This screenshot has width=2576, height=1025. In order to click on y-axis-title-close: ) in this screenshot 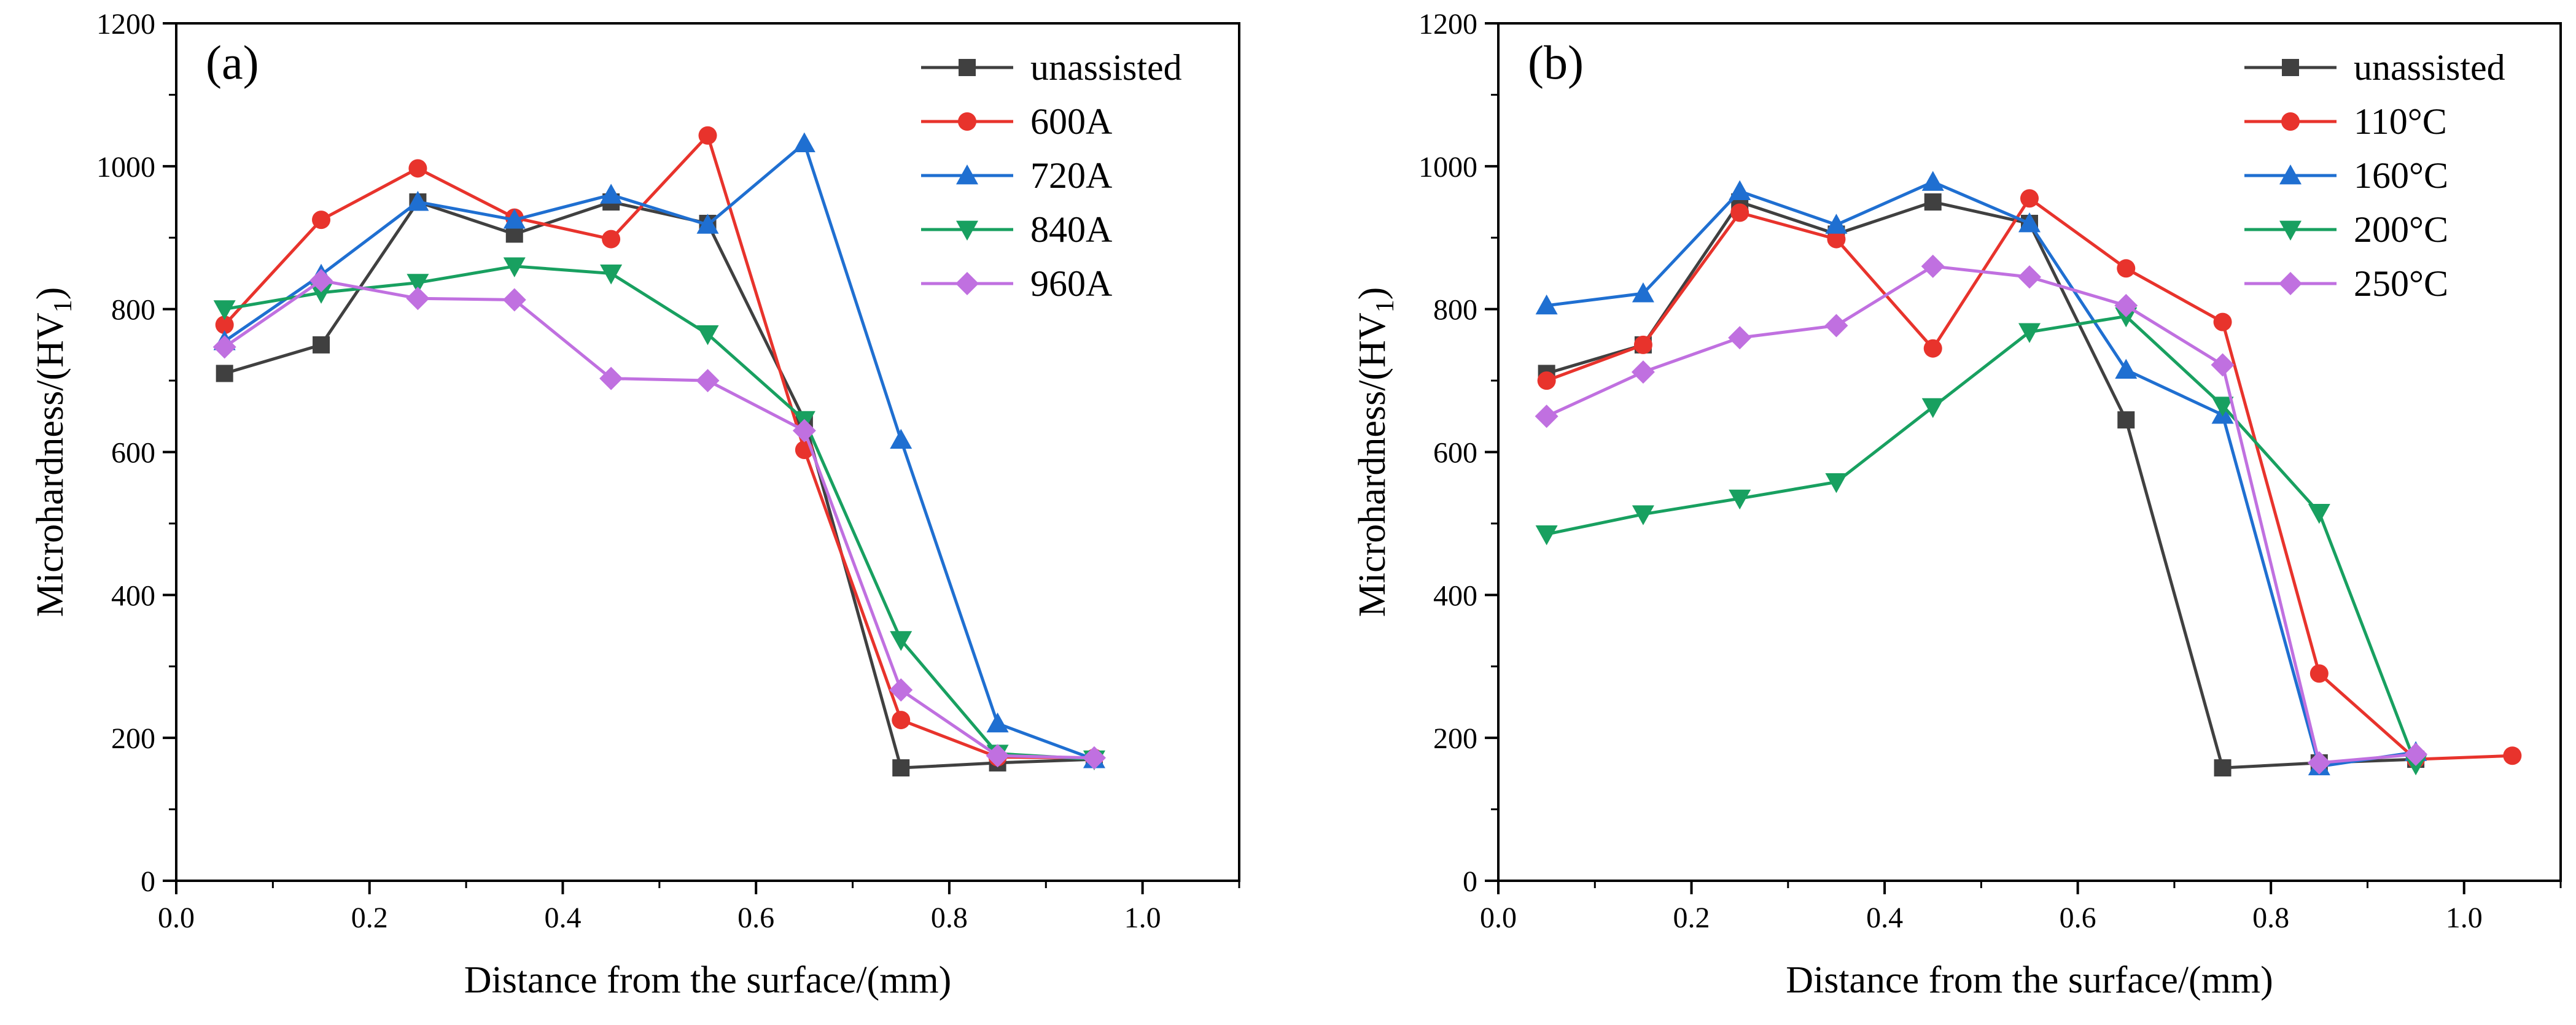, I will do `click(50, 293)`.